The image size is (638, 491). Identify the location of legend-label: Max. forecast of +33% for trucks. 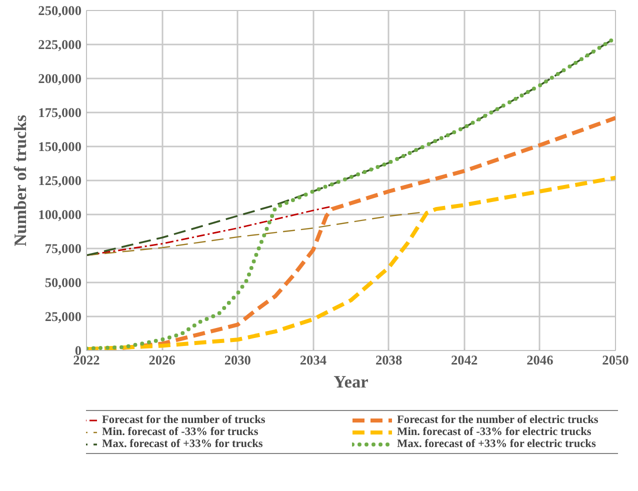
(183, 444).